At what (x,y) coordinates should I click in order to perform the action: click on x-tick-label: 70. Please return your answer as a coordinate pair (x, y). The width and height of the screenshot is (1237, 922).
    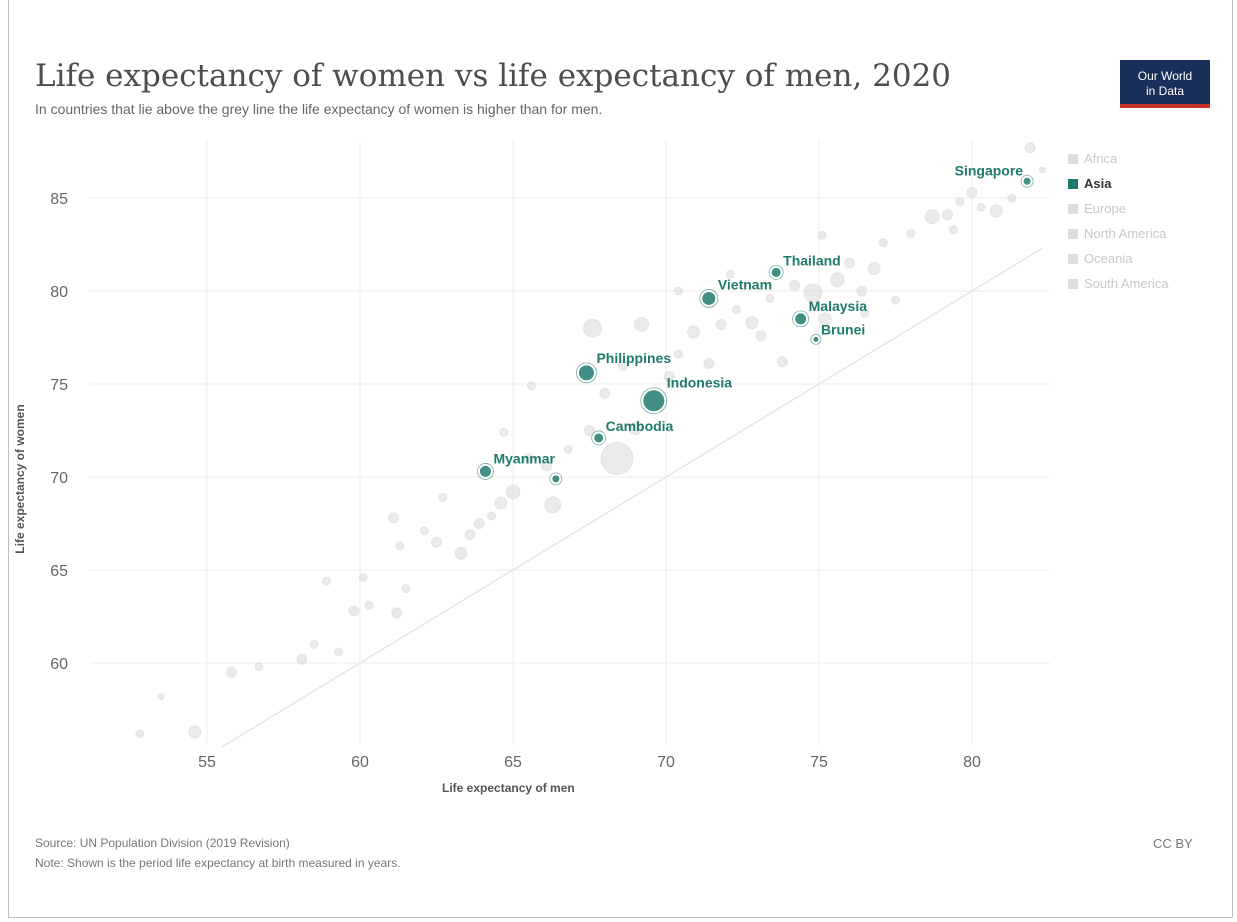
    Looking at the image, I should click on (666, 762).